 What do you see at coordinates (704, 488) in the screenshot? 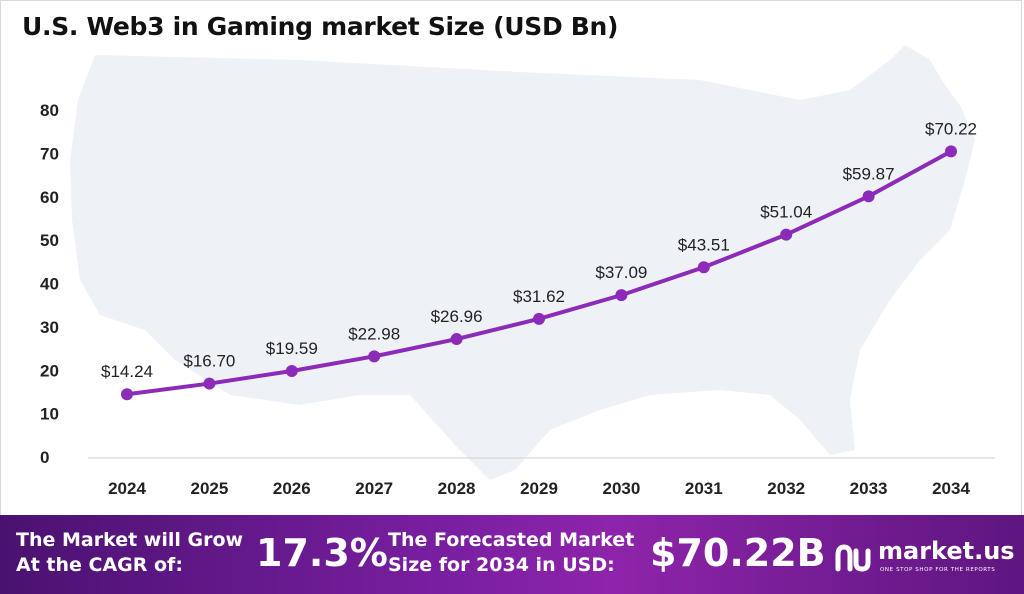
I see `x-tick-label: 2031` at bounding box center [704, 488].